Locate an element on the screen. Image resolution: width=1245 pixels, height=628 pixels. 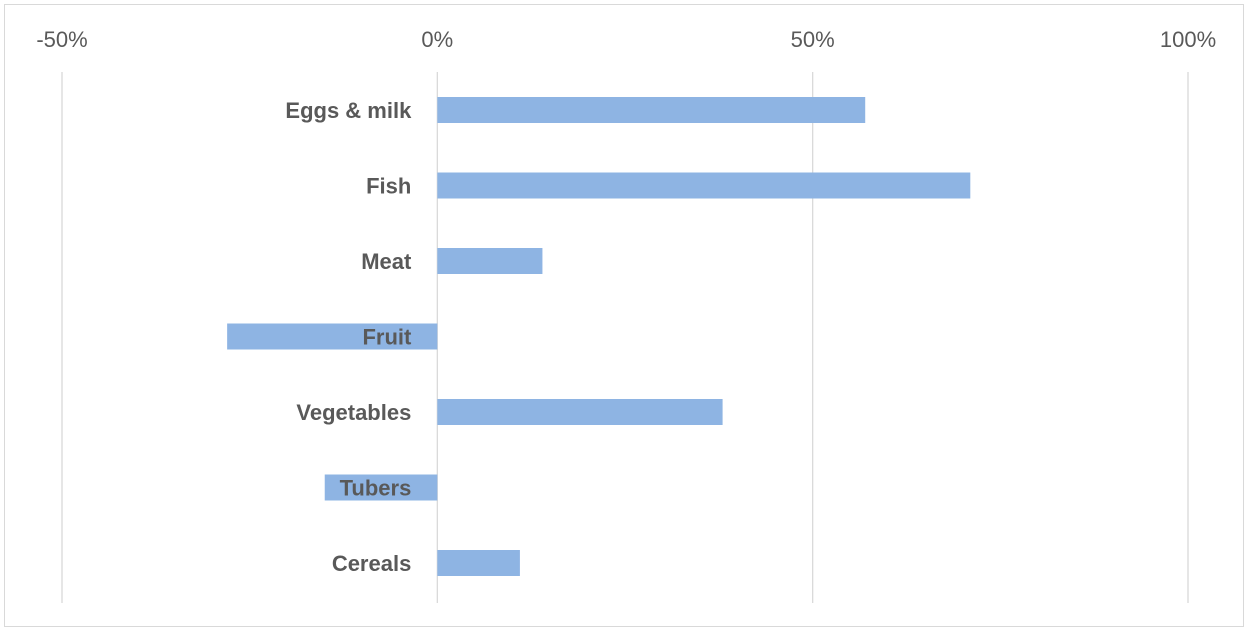
bar-meat is located at coordinates (490, 261).